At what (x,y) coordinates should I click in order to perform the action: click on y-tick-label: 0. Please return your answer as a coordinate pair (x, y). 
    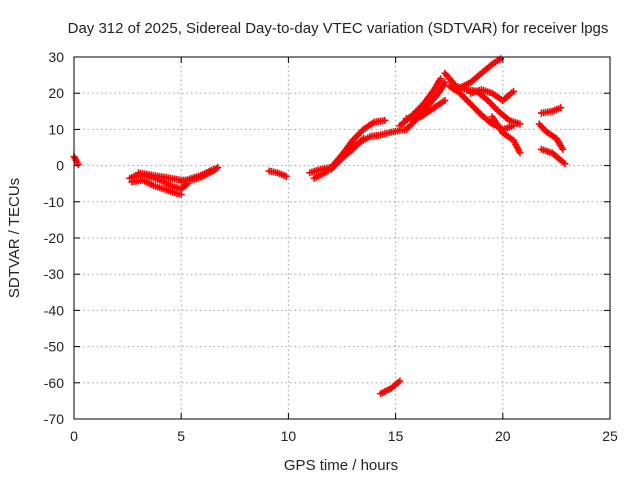
    Looking at the image, I should click on (60, 166).